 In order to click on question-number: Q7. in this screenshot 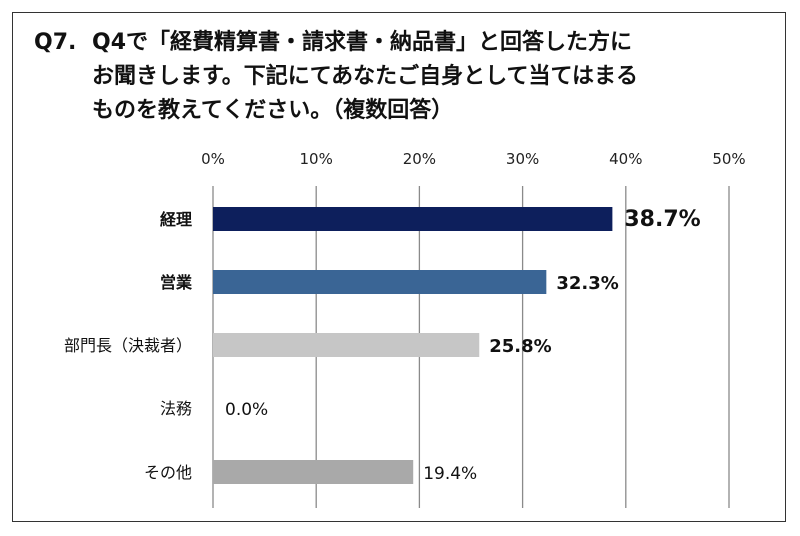, I will do `click(55, 42)`.